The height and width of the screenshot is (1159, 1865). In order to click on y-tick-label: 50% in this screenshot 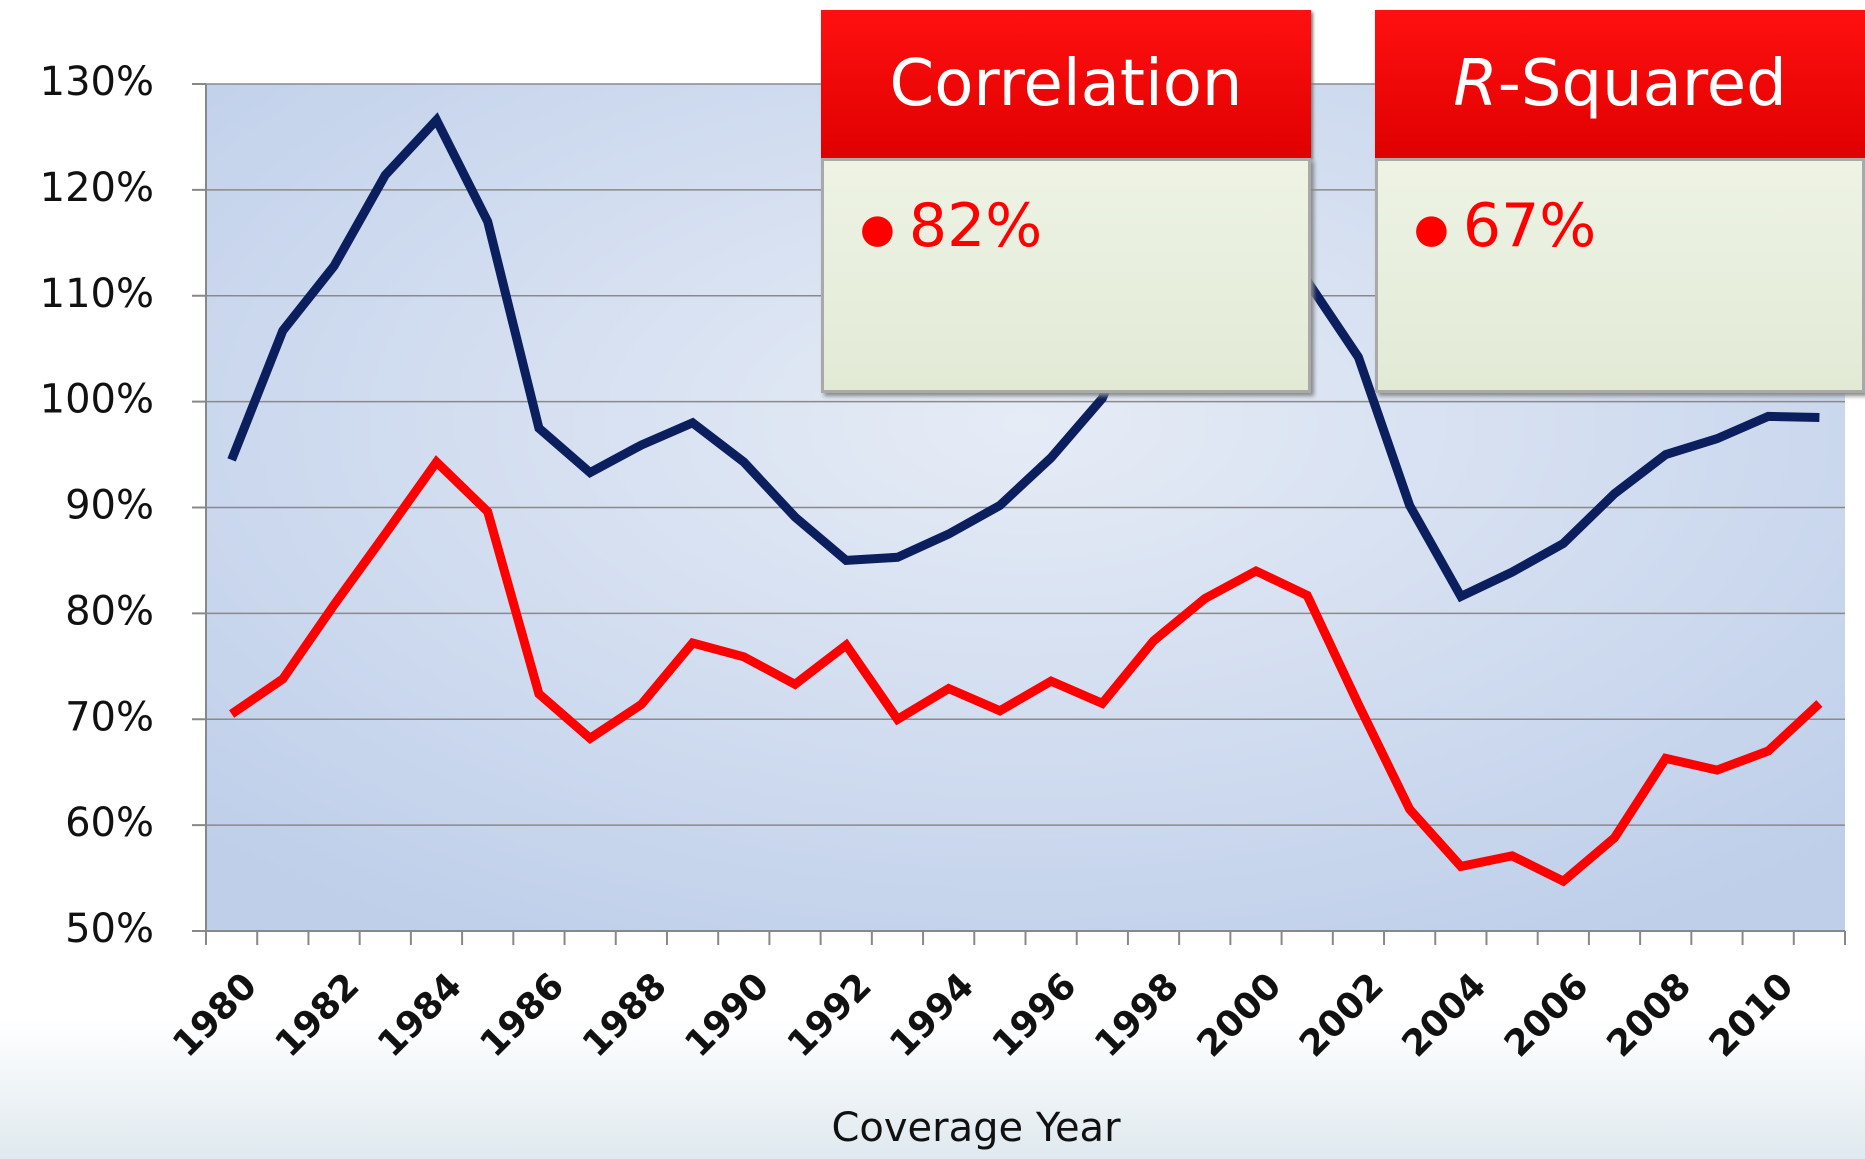, I will do `click(109, 929)`.